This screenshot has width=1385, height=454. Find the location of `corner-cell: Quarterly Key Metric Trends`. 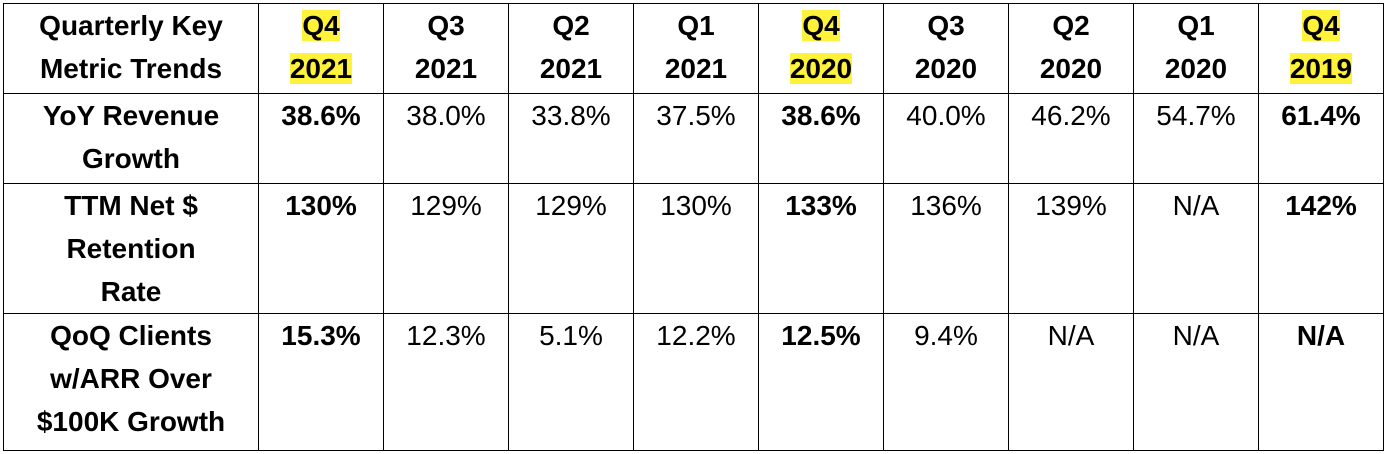

corner-cell: Quarterly Key Metric Trends is located at coordinates (131, 48).